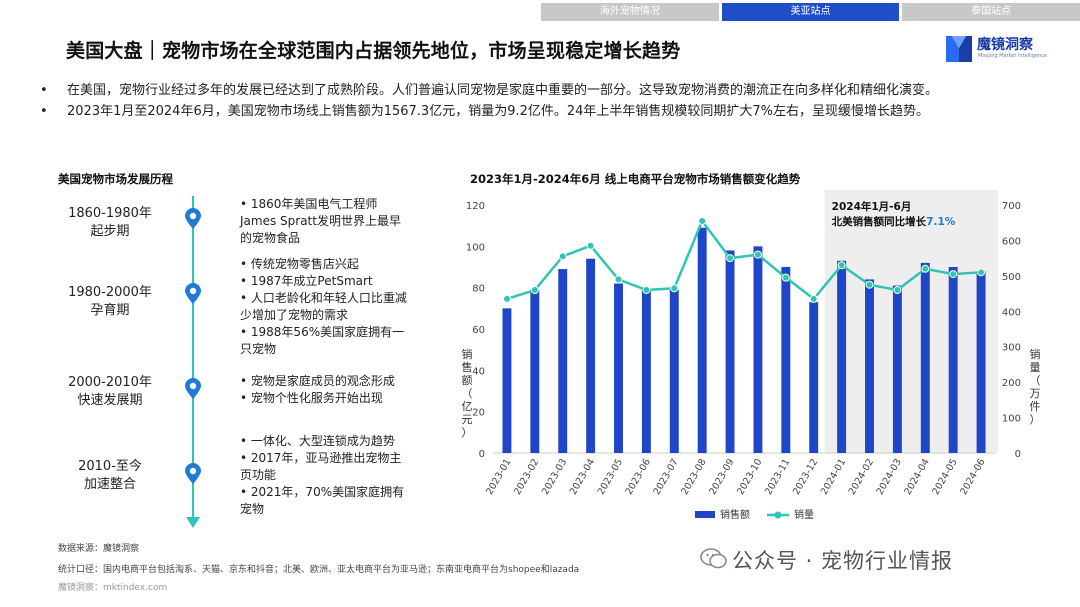 The width and height of the screenshot is (1080, 607). What do you see at coordinates (833, 477) in the screenshot?
I see `x-tick-label: 2024-01` at bounding box center [833, 477].